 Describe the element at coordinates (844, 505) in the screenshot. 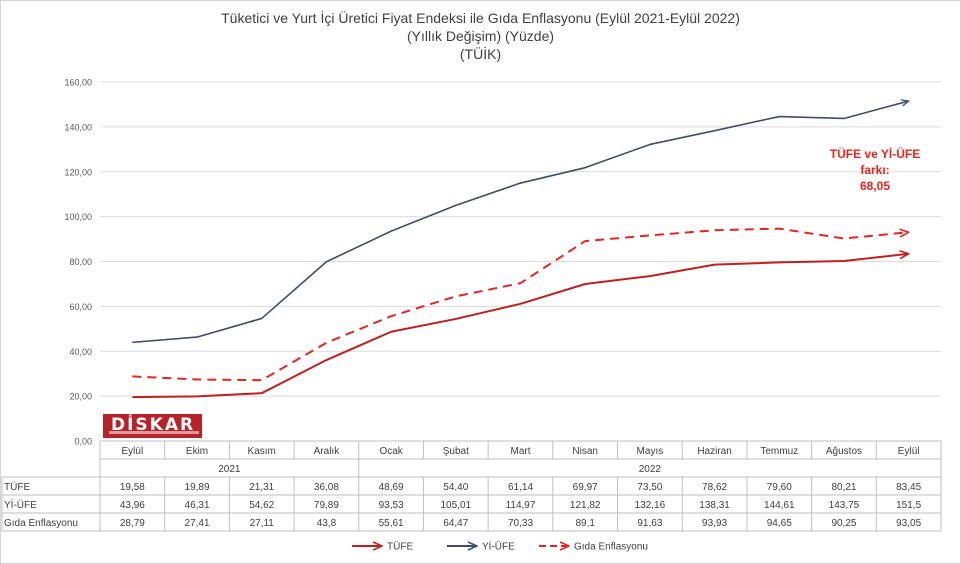

I see `data-label: 143,75` at that location.